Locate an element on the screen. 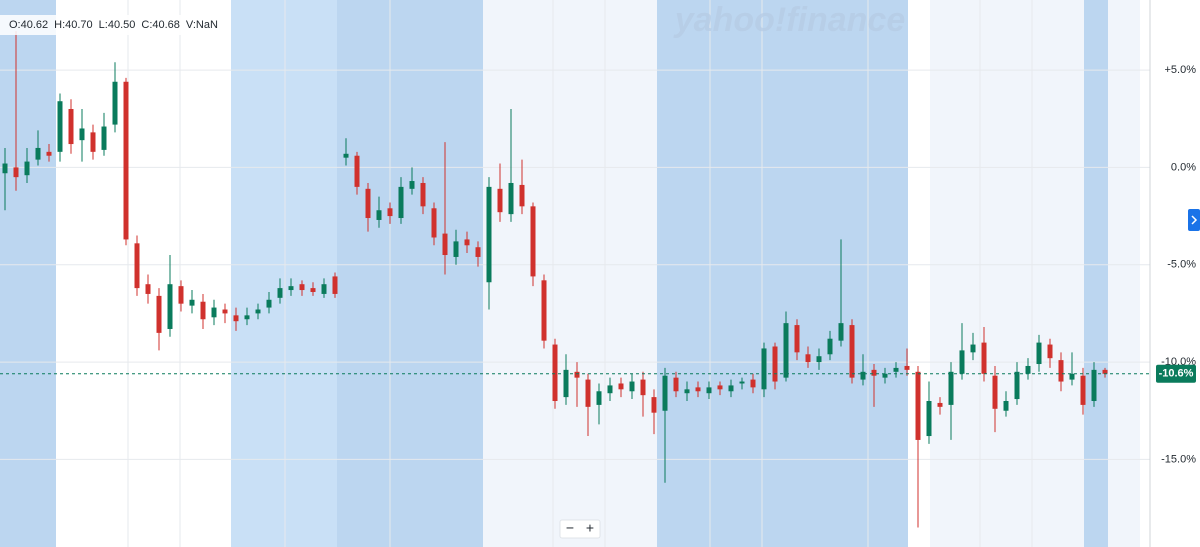 The width and height of the screenshot is (1200, 547). last-value-label: -10.6% is located at coordinates (1176, 374).